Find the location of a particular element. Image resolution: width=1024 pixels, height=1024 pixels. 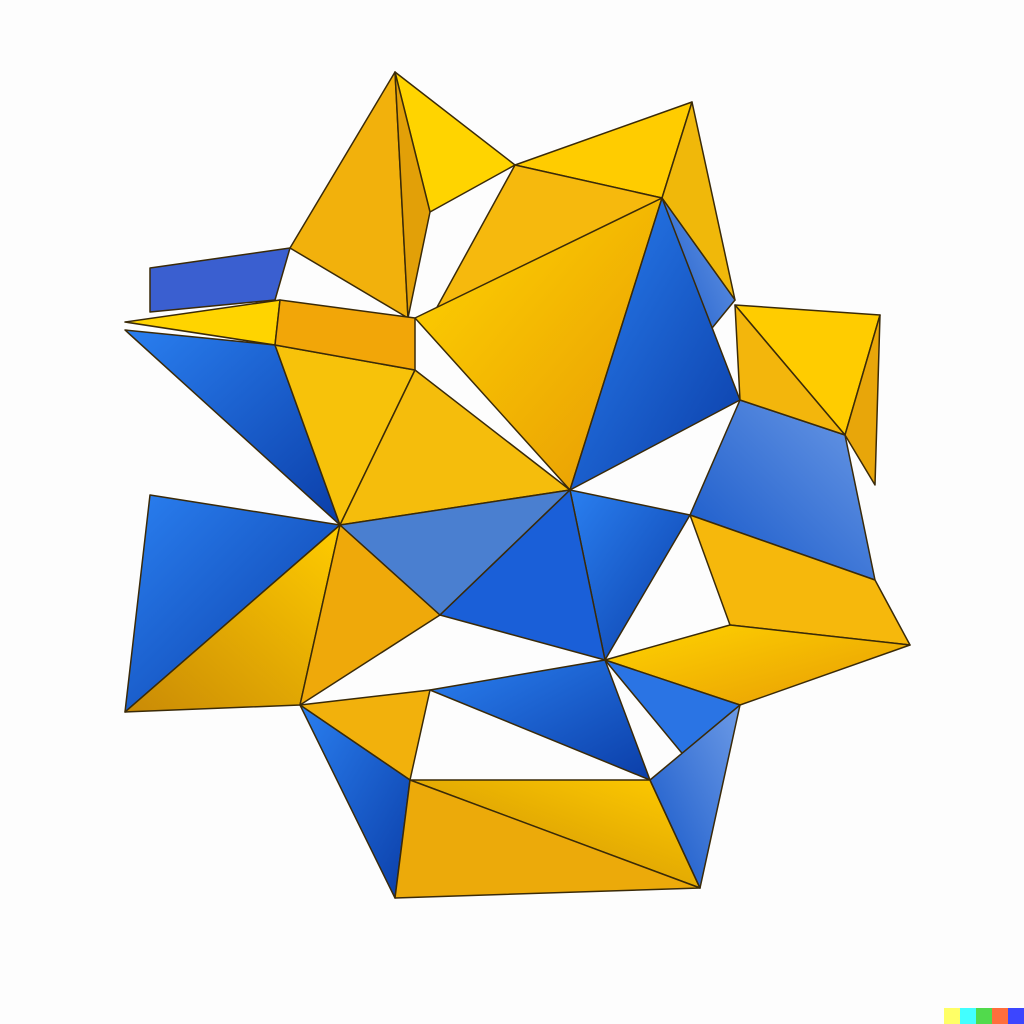

color-signature-strip is located at coordinates (984, 1016).